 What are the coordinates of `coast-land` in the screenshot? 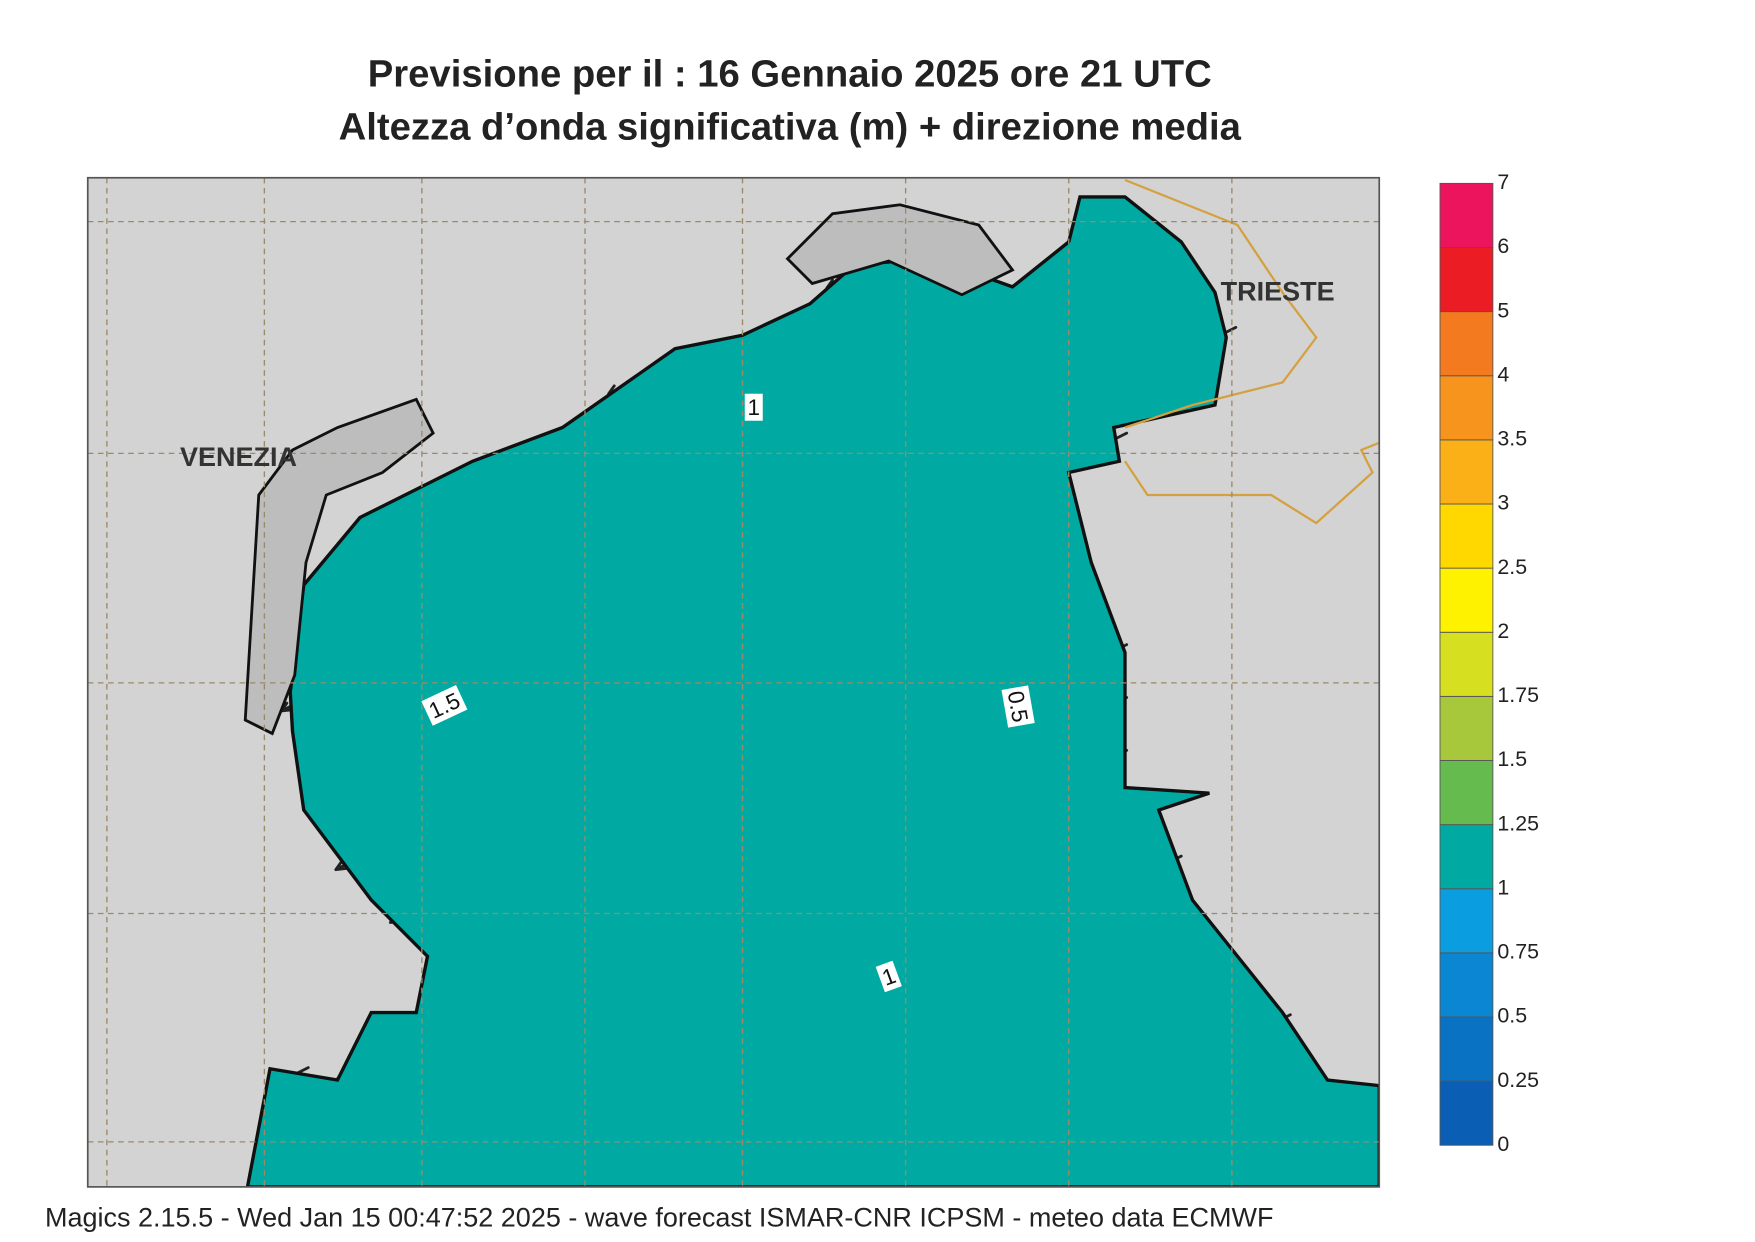 It's located at (900, 250).